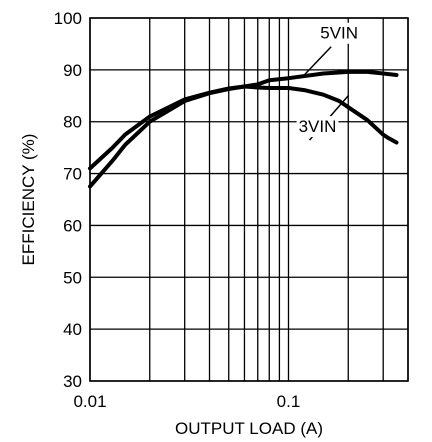 The height and width of the screenshot is (442, 432). What do you see at coordinates (28, 200) in the screenshot?
I see `y-axis-label: EFFICIENCY (%)` at bounding box center [28, 200].